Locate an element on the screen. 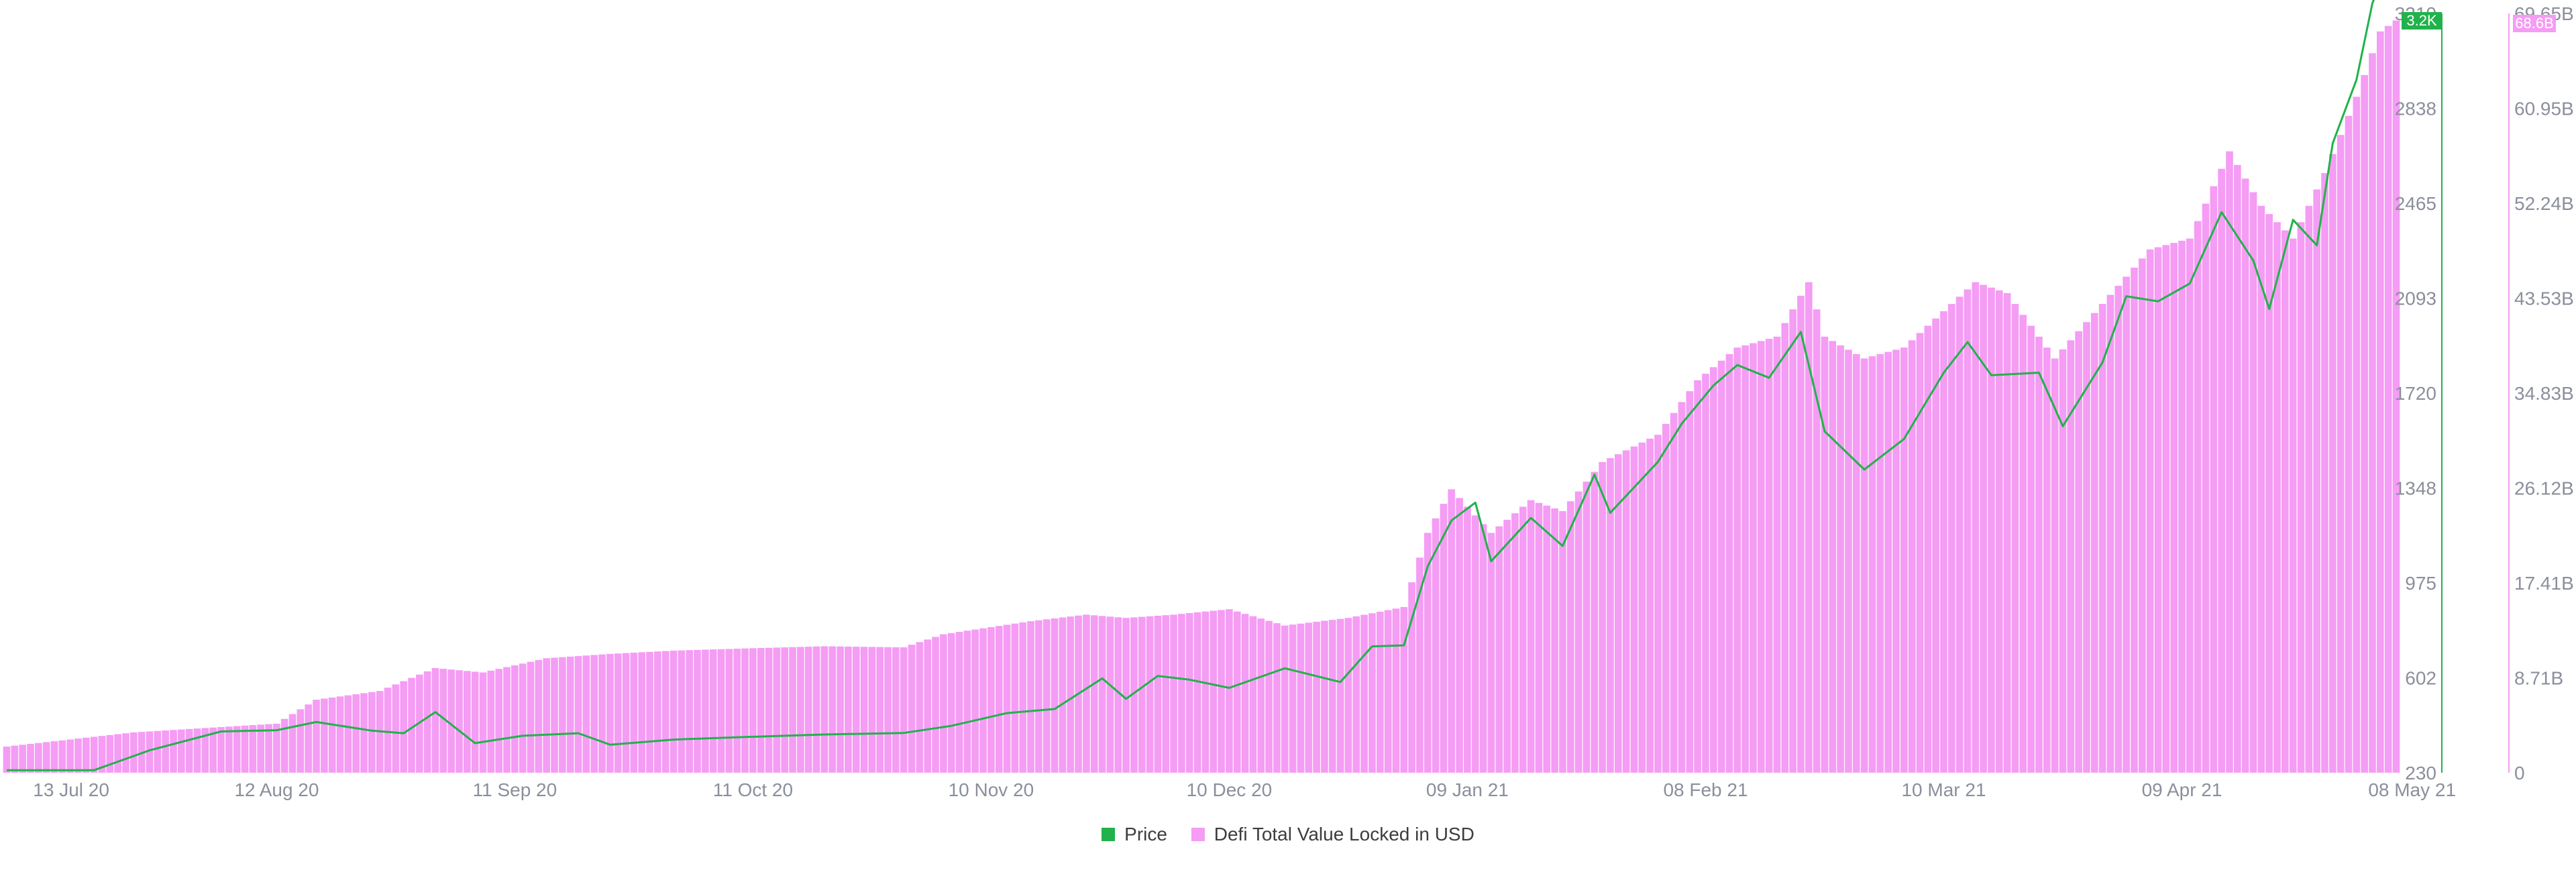  tvl-tick-label: 0 is located at coordinates (2519, 773).